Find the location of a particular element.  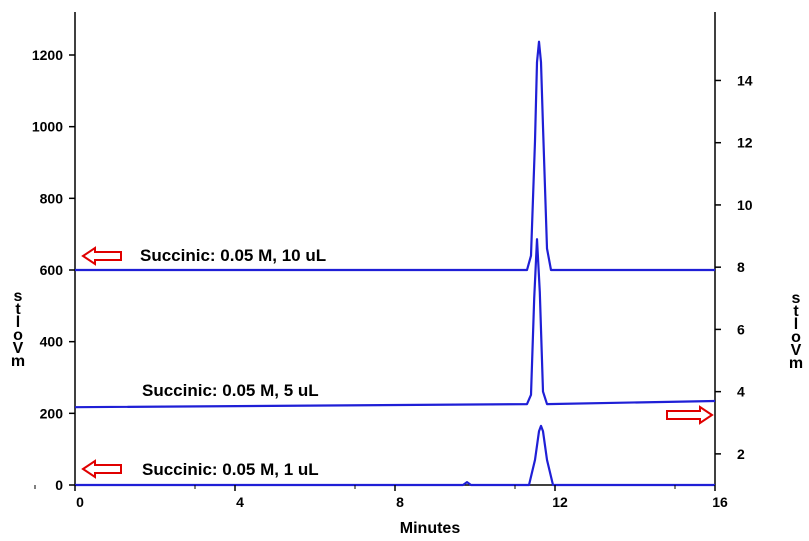

series-label-2: Succinic: 0.05 M, 5 uL is located at coordinates (230, 390).